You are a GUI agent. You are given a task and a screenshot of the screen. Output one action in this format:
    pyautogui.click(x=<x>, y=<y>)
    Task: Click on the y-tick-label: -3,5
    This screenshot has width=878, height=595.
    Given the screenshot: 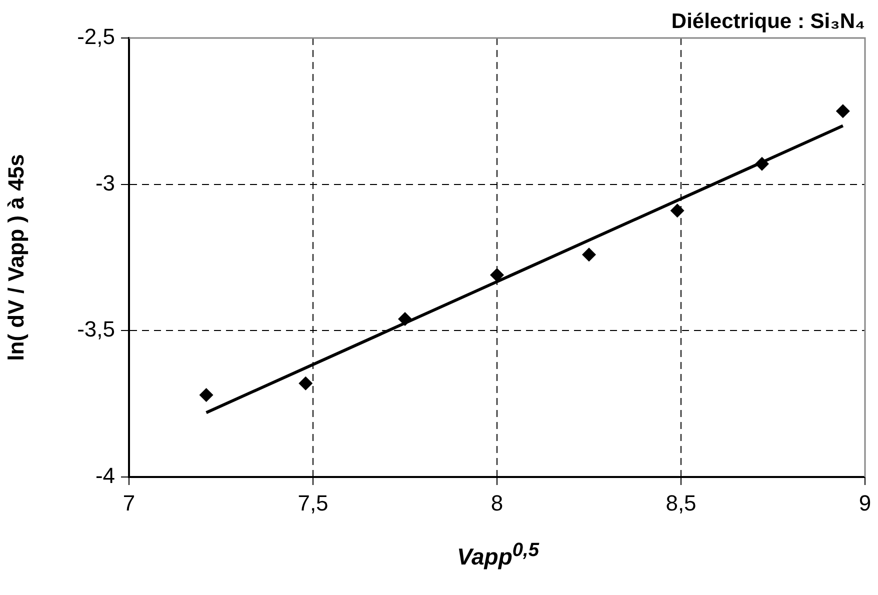 What is the action you would take?
    pyautogui.click(x=96, y=329)
    